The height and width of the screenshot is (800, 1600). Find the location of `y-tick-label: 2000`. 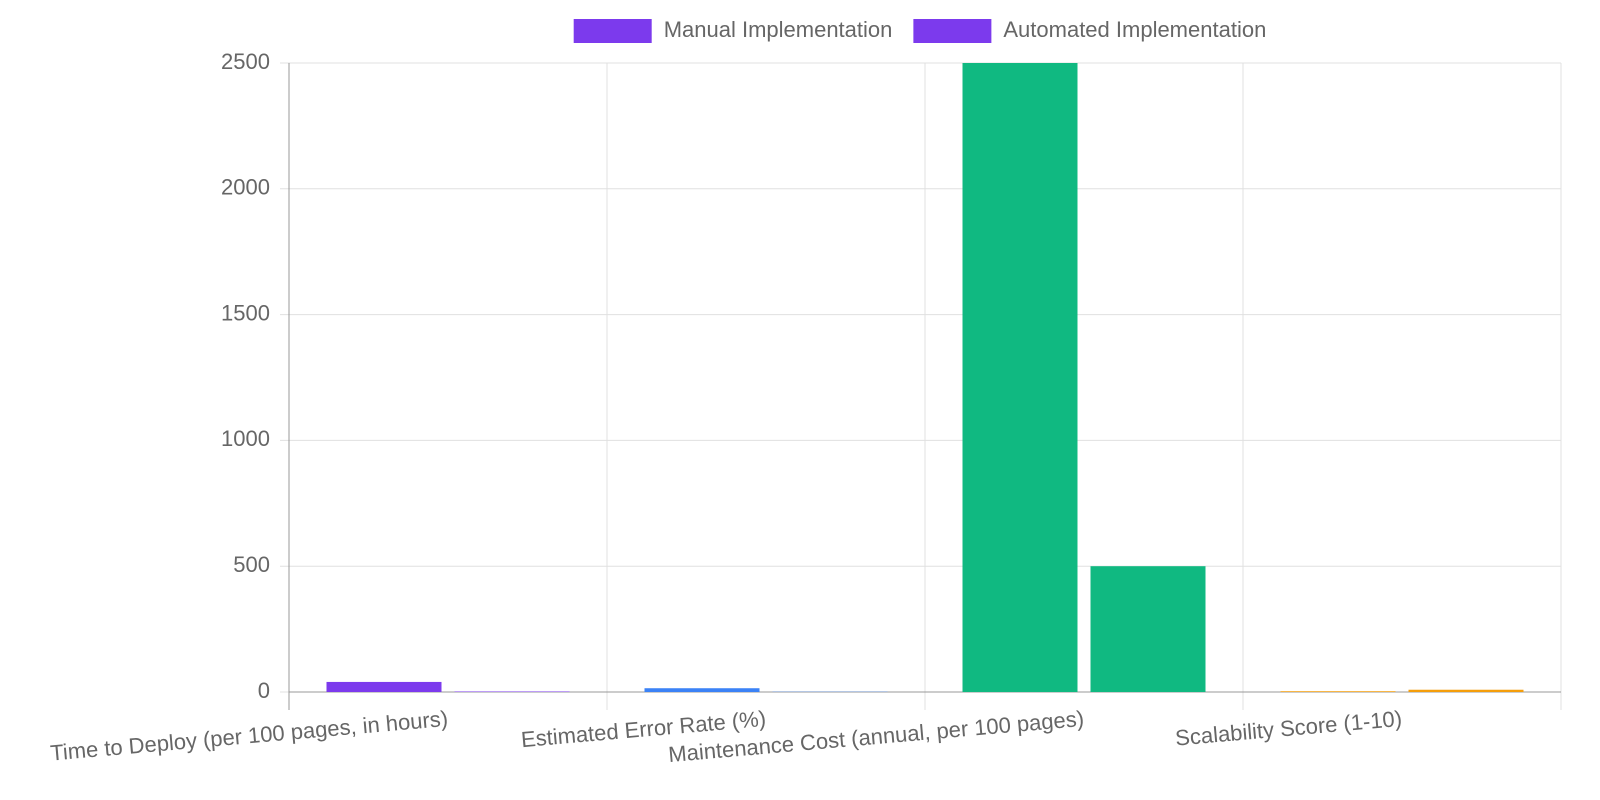

y-tick-label: 2000 is located at coordinates (245, 187).